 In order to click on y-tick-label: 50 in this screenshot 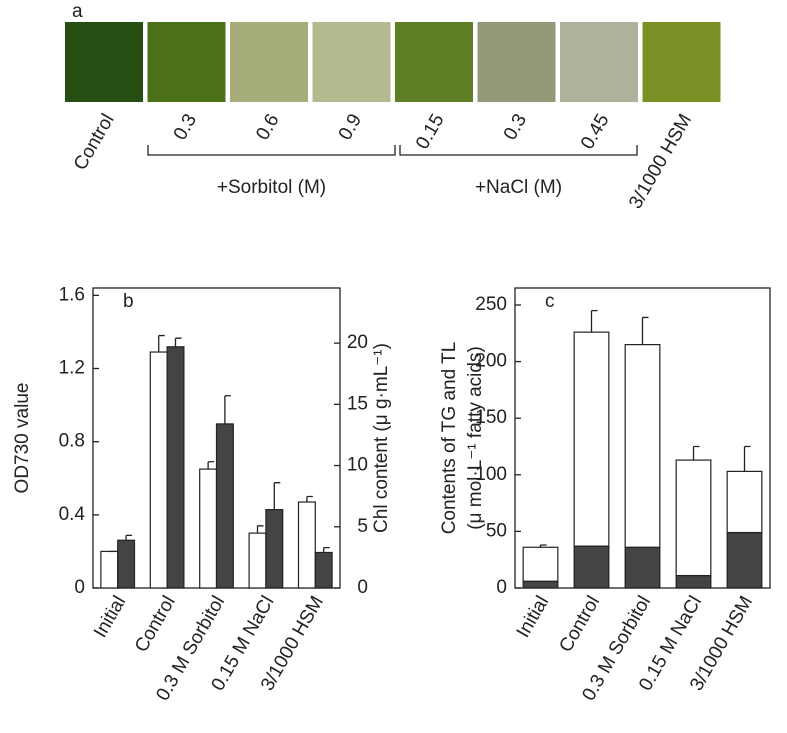, I will do `click(496, 530)`.